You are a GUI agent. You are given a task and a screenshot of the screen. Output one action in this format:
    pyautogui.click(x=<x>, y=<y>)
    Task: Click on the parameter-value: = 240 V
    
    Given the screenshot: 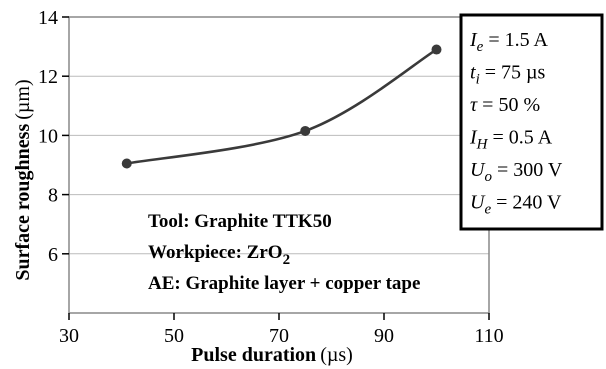 What is the action you would take?
    pyautogui.click(x=526, y=203)
    